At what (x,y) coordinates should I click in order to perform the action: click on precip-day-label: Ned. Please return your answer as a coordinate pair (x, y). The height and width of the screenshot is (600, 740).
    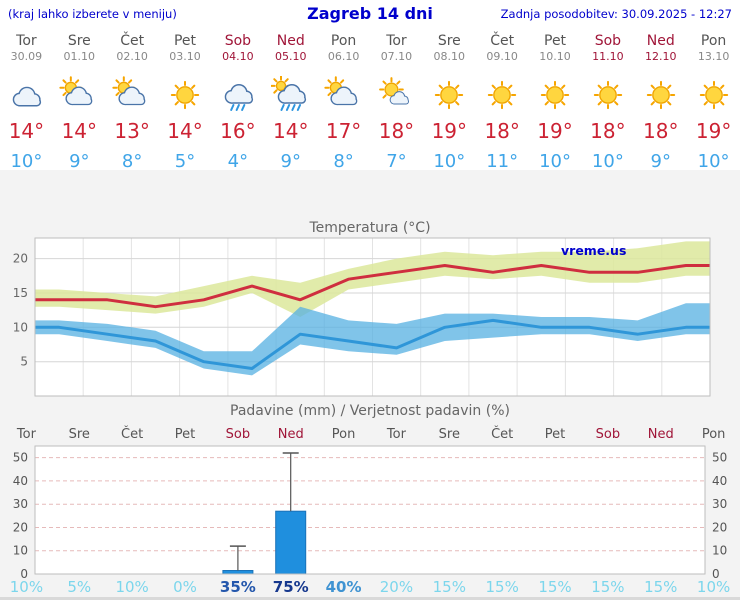
    Looking at the image, I should click on (660, 434).